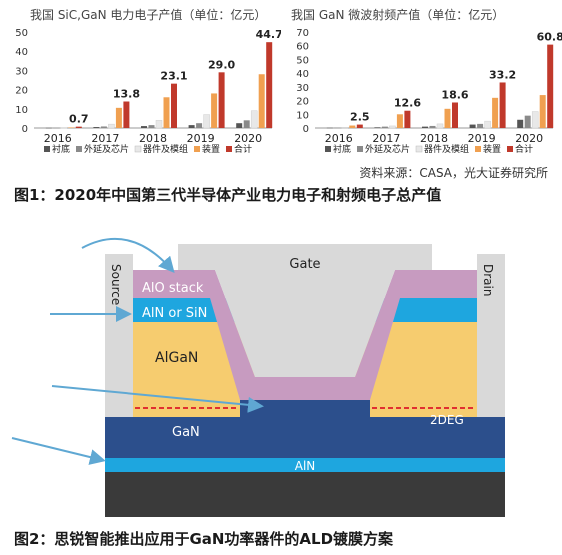 The image size is (562, 555). I want to click on total-label: 12.6, so click(407, 103).